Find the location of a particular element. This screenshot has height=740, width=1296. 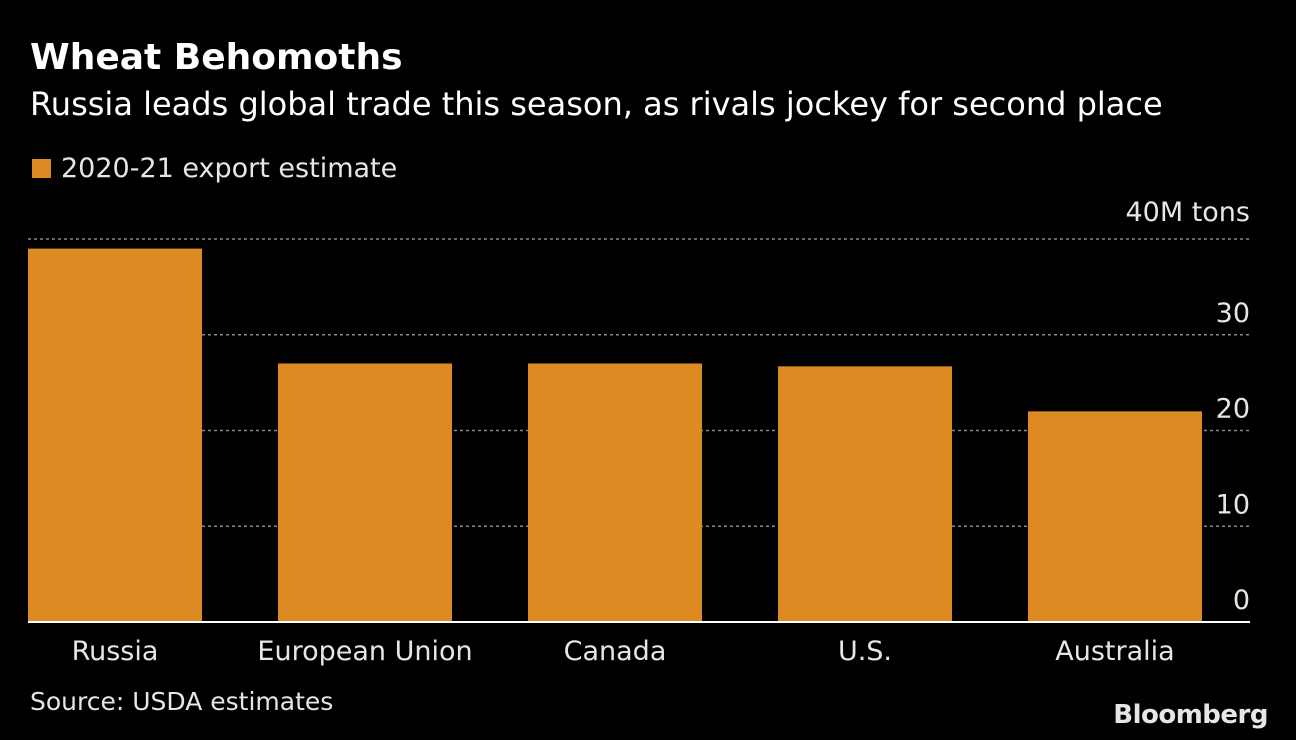

y-tick-label: 20 is located at coordinates (1233, 409).